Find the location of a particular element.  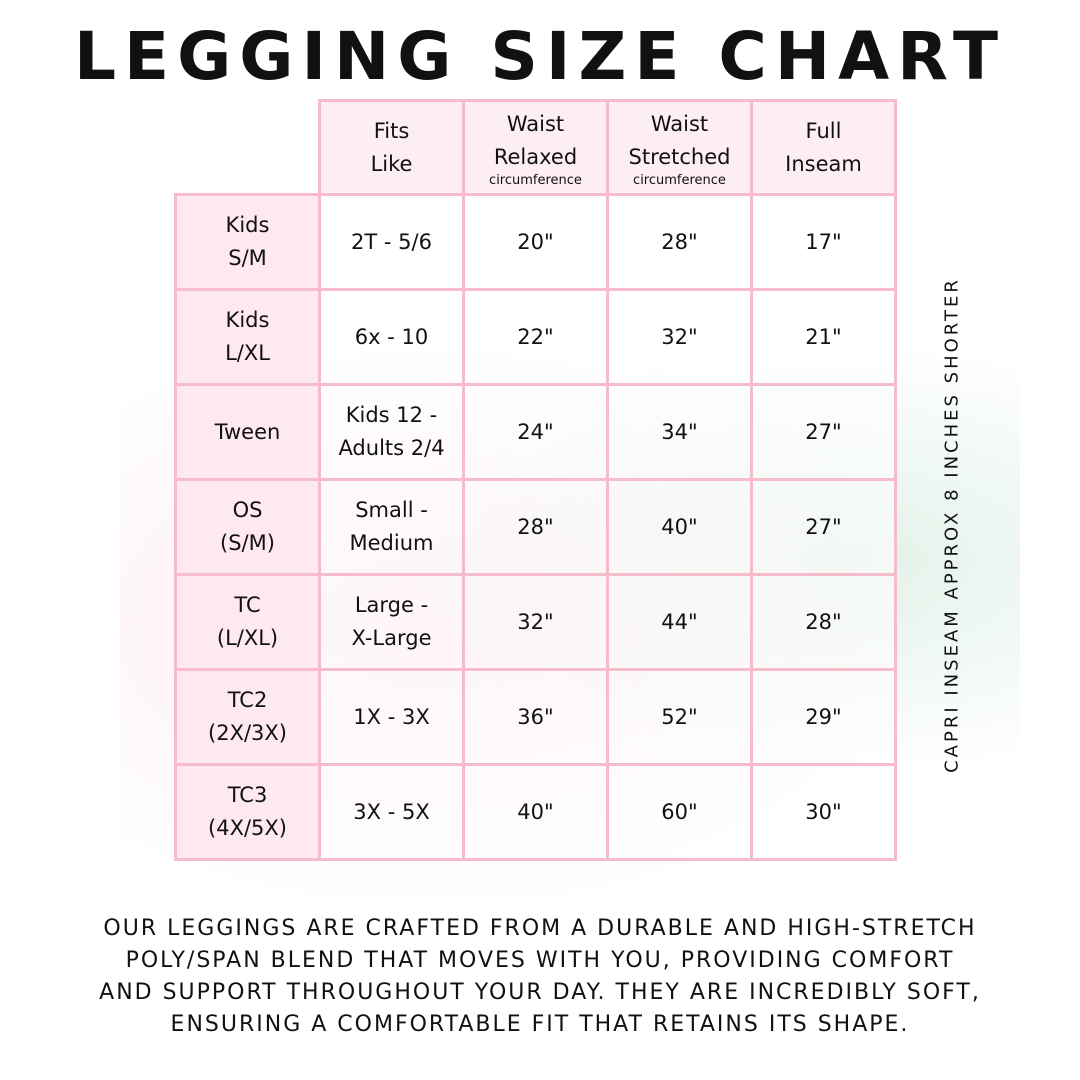

size-label: OS (S/M) is located at coordinates (247, 527).